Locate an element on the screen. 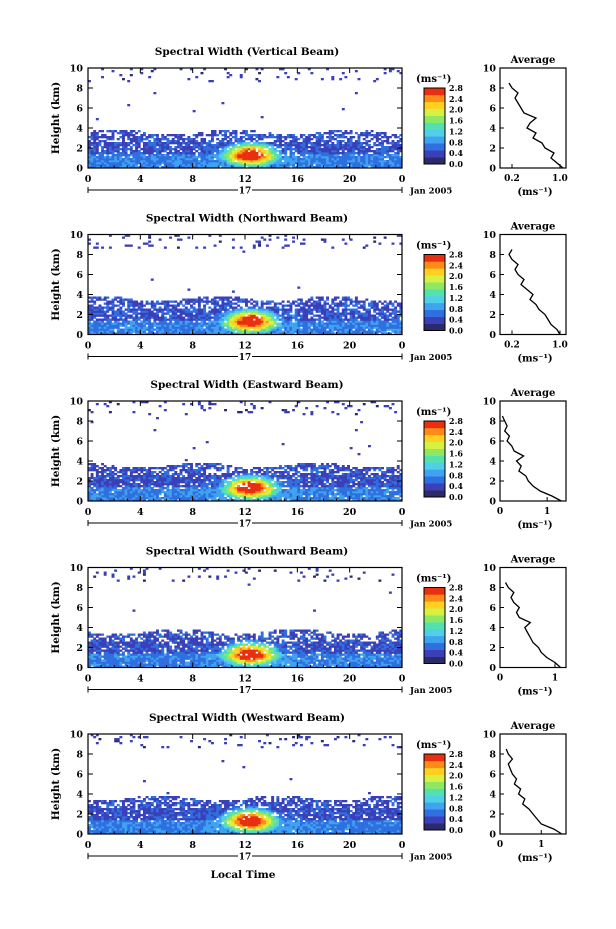 The width and height of the screenshot is (616, 929). average-y-tick-label: 6 is located at coordinates (492, 109).